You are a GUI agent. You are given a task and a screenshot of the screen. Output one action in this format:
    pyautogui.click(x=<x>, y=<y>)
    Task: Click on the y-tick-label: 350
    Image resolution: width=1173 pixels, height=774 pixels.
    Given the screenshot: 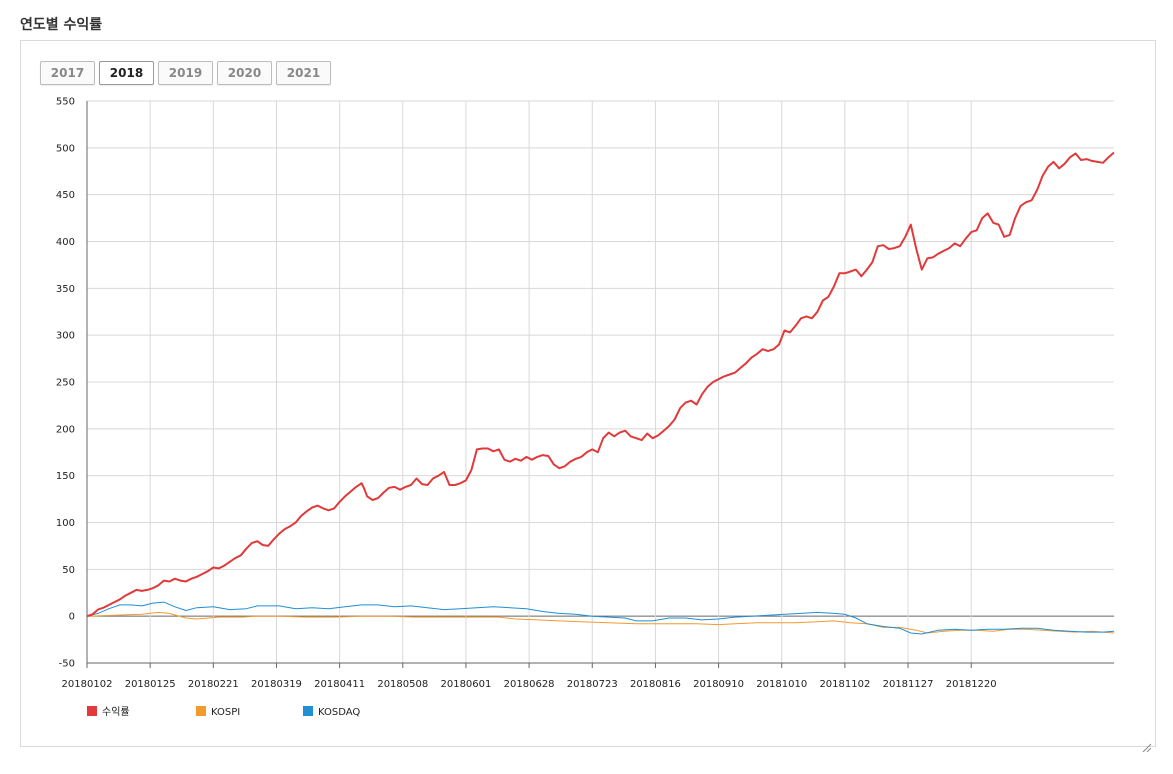 What is the action you would take?
    pyautogui.click(x=65, y=289)
    